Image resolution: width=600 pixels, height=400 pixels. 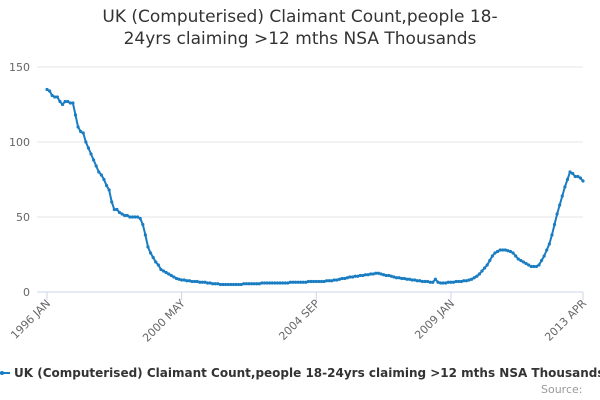 I want to click on x-tick-label: 2004 SEP, so click(x=299, y=320).